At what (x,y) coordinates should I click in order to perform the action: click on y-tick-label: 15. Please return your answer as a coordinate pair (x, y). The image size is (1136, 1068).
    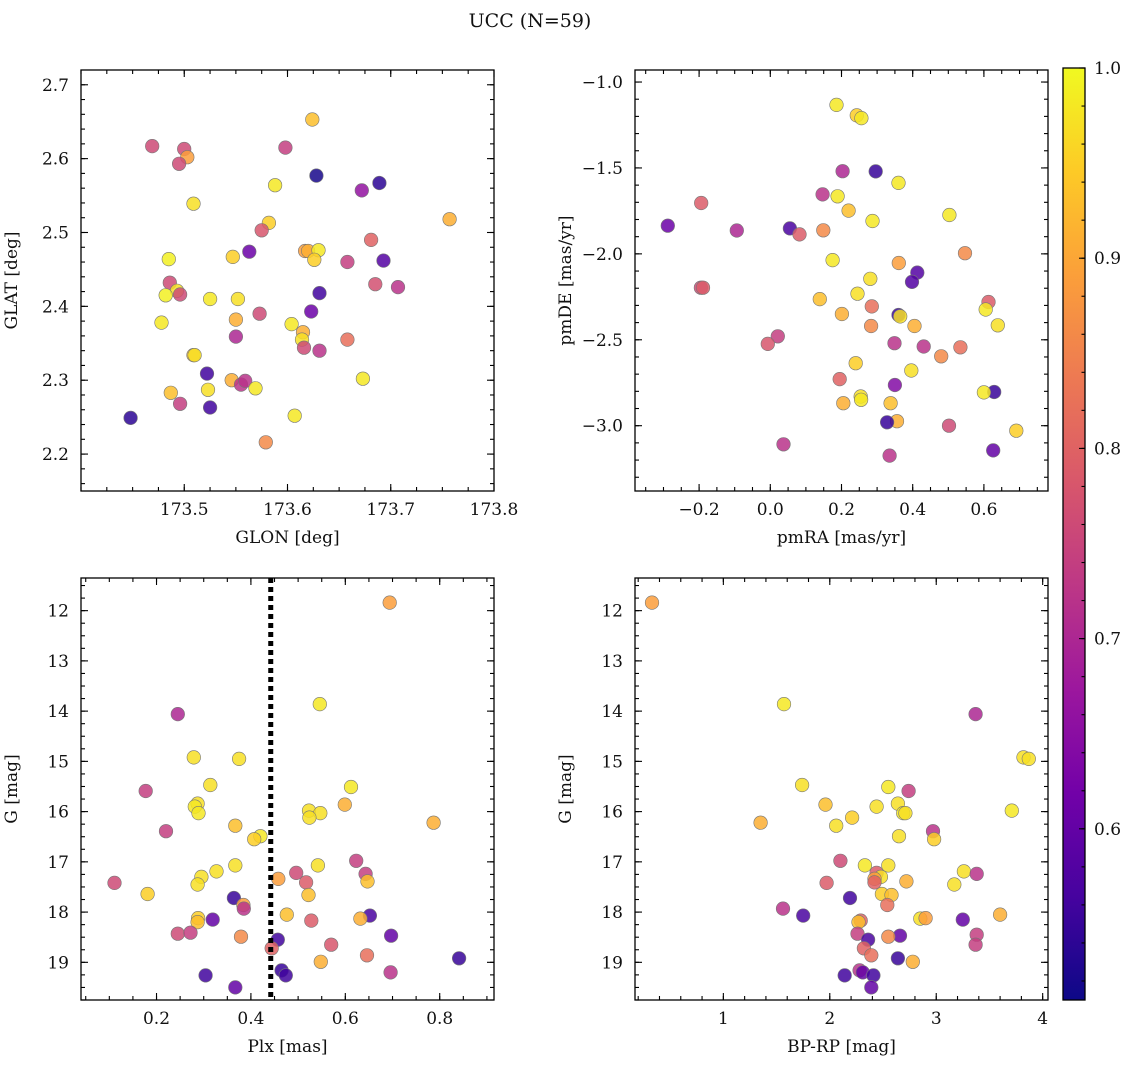
    Looking at the image, I should click on (612, 762).